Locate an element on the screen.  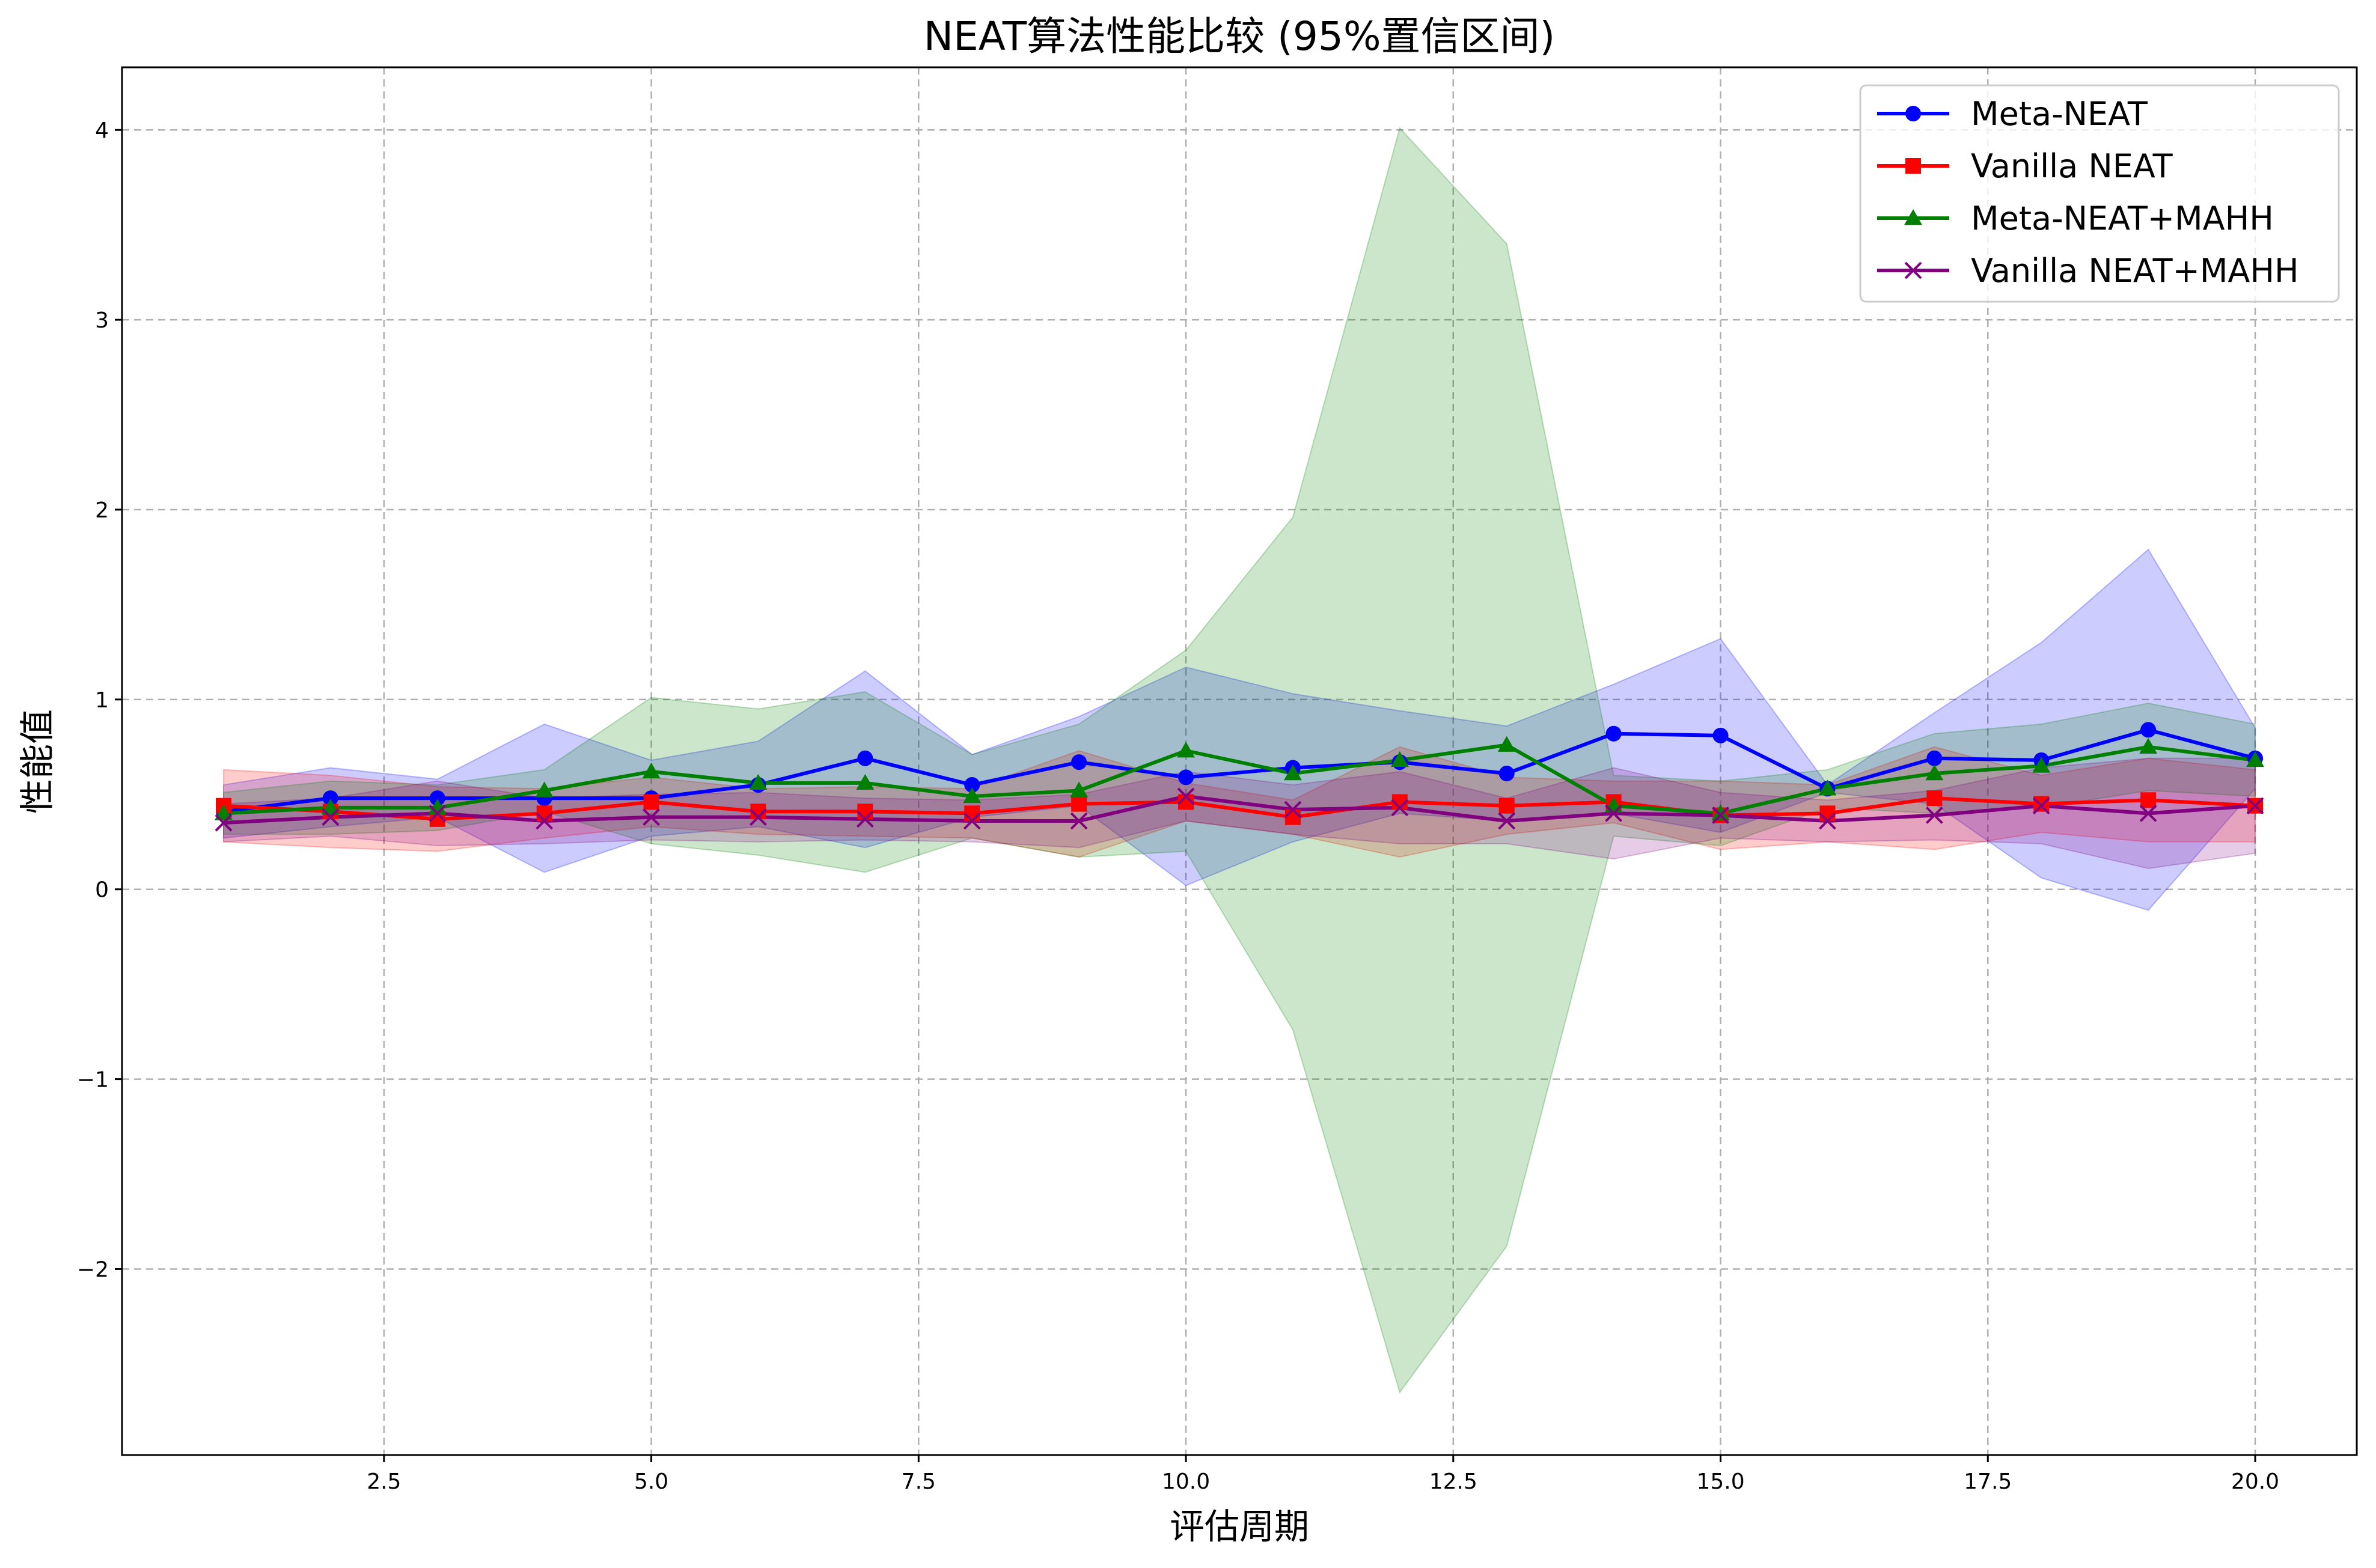
x-tick-label: 2.5 is located at coordinates (384, 1482).